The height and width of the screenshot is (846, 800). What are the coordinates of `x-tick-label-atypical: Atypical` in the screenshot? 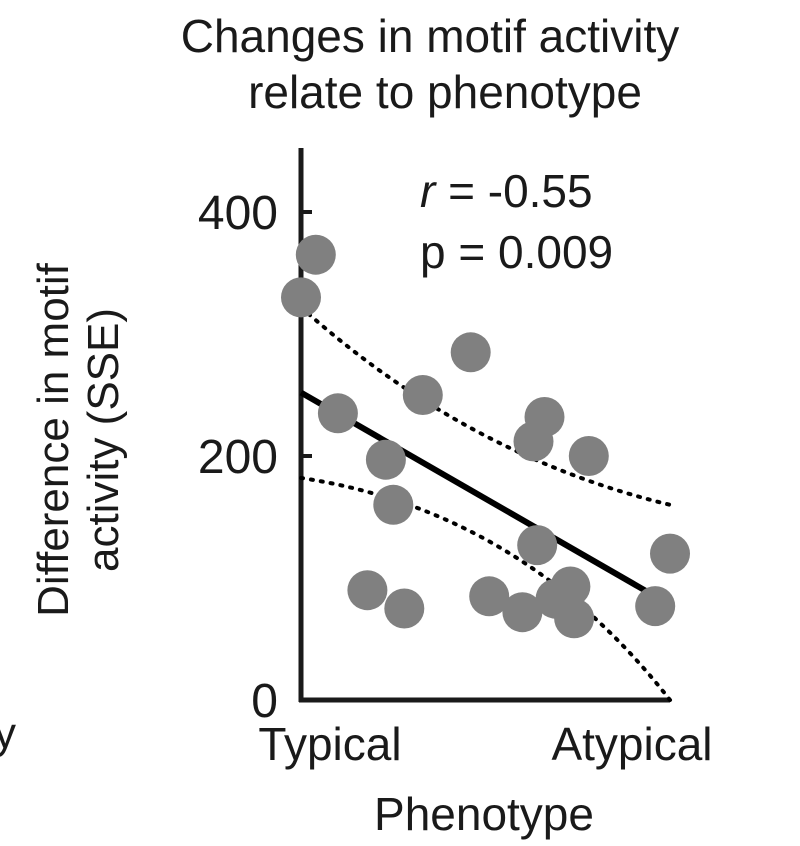 It's located at (631, 744).